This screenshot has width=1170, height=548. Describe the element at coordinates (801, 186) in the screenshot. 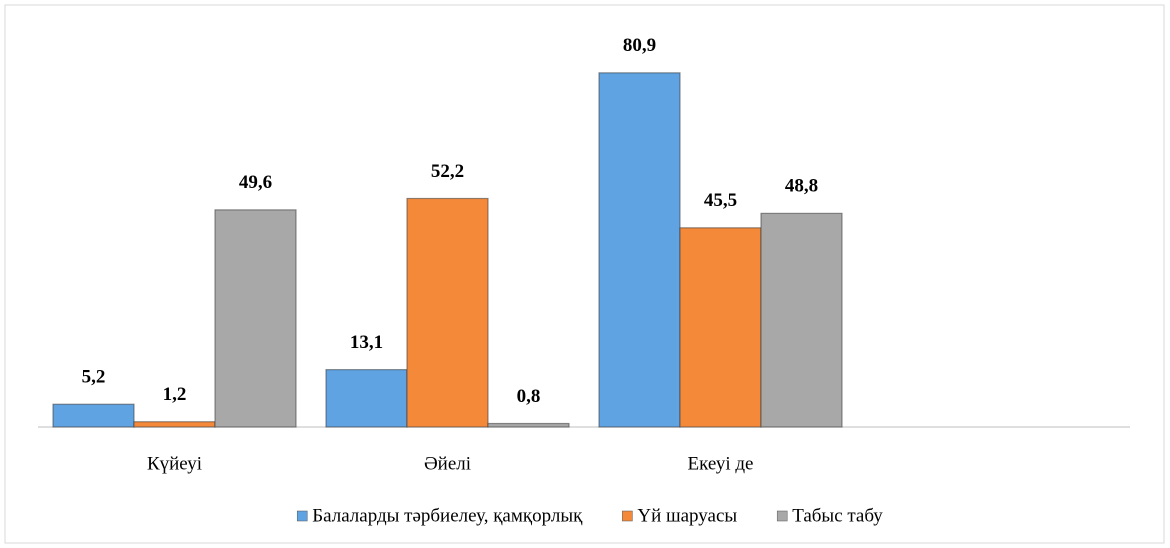

I see `data-label: 48,8` at that location.